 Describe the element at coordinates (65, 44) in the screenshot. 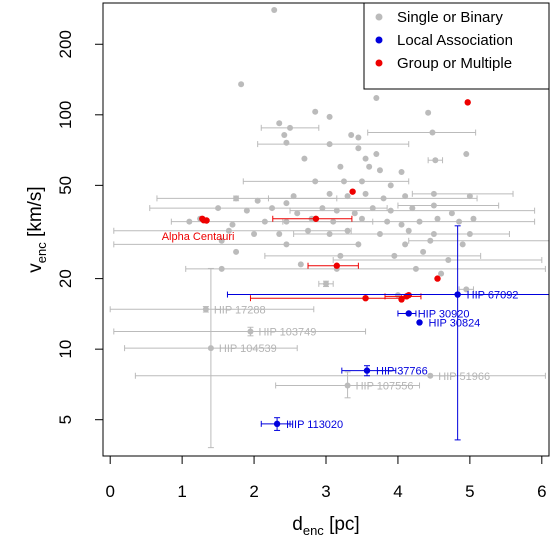

I see `y-tick-label: 200` at that location.